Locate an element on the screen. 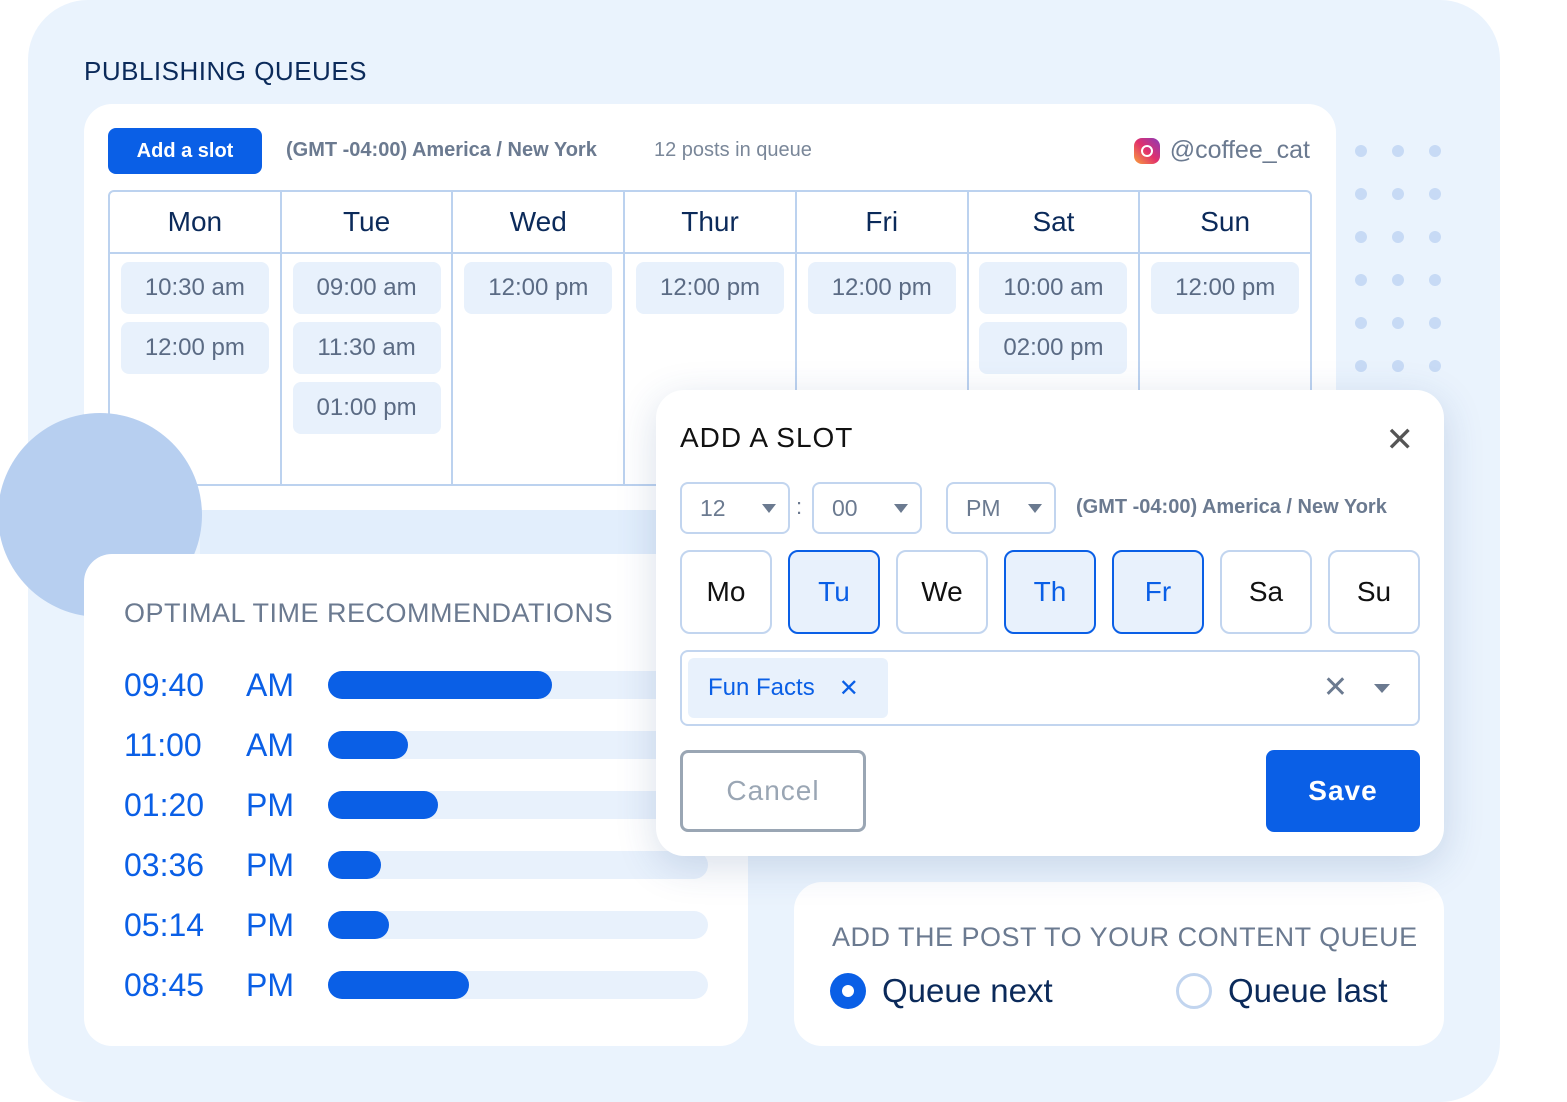 The height and width of the screenshot is (1102, 1567). decorative-dots is located at coordinates (1398, 258).